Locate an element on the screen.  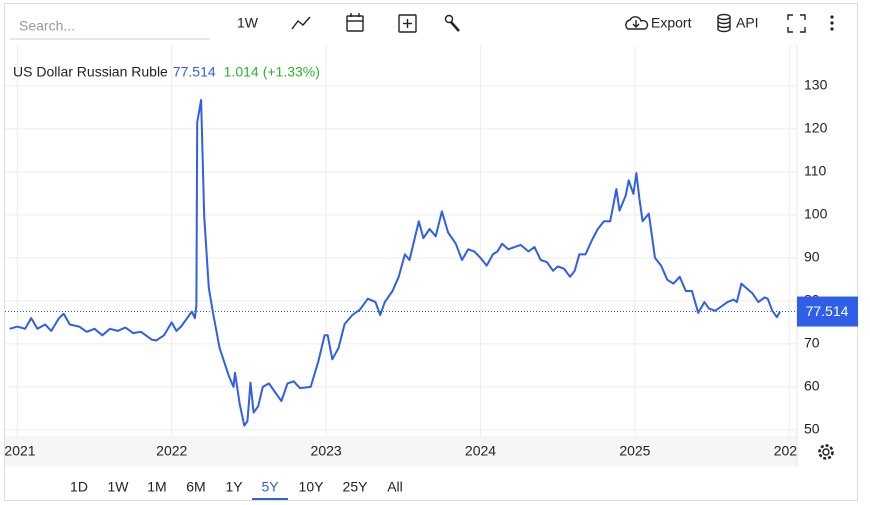
x-axis: 2021 2022 2023 2024 2025 2026 is located at coordinates (404, 451).